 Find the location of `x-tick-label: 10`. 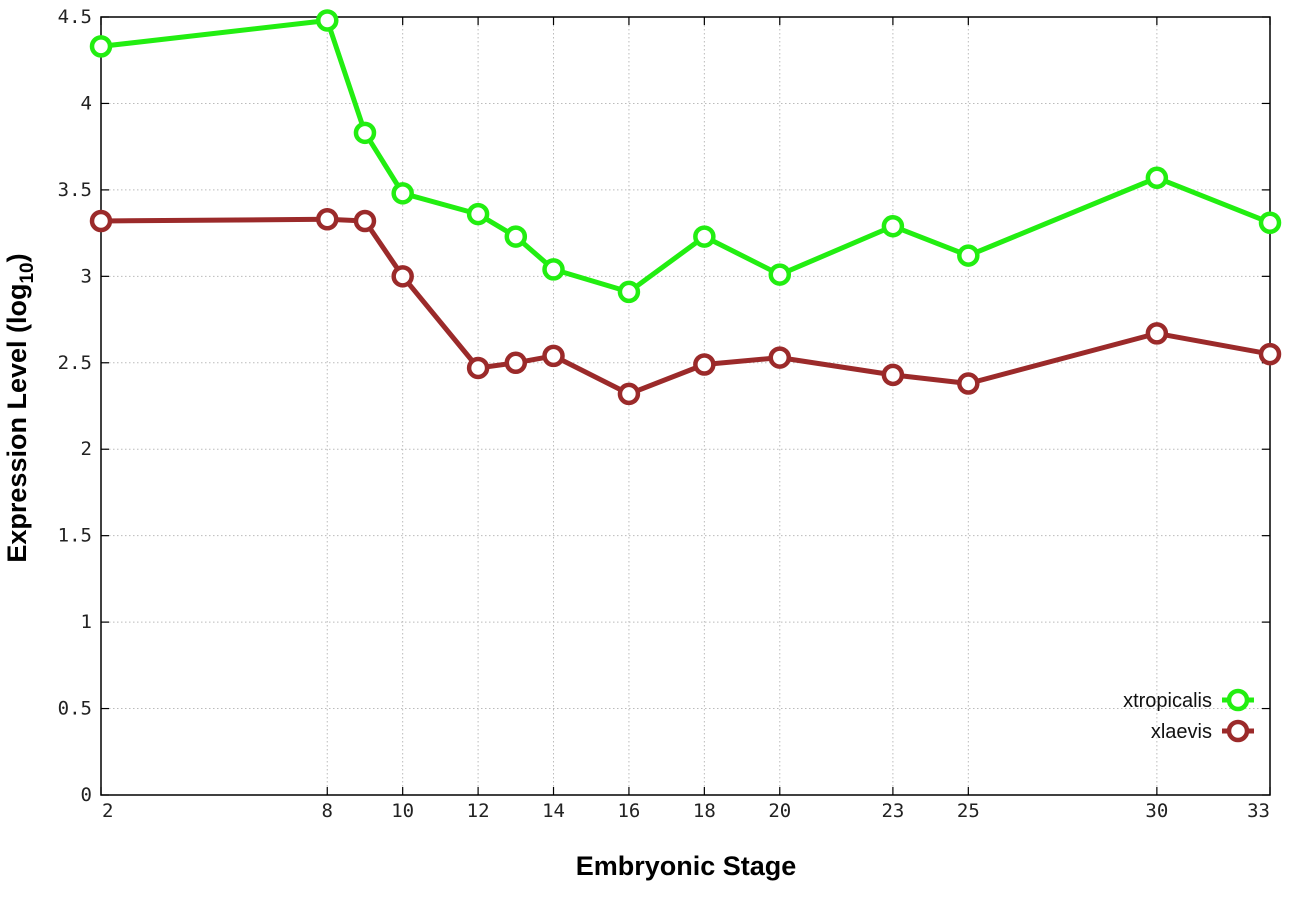

x-tick-label: 10 is located at coordinates (402, 811).